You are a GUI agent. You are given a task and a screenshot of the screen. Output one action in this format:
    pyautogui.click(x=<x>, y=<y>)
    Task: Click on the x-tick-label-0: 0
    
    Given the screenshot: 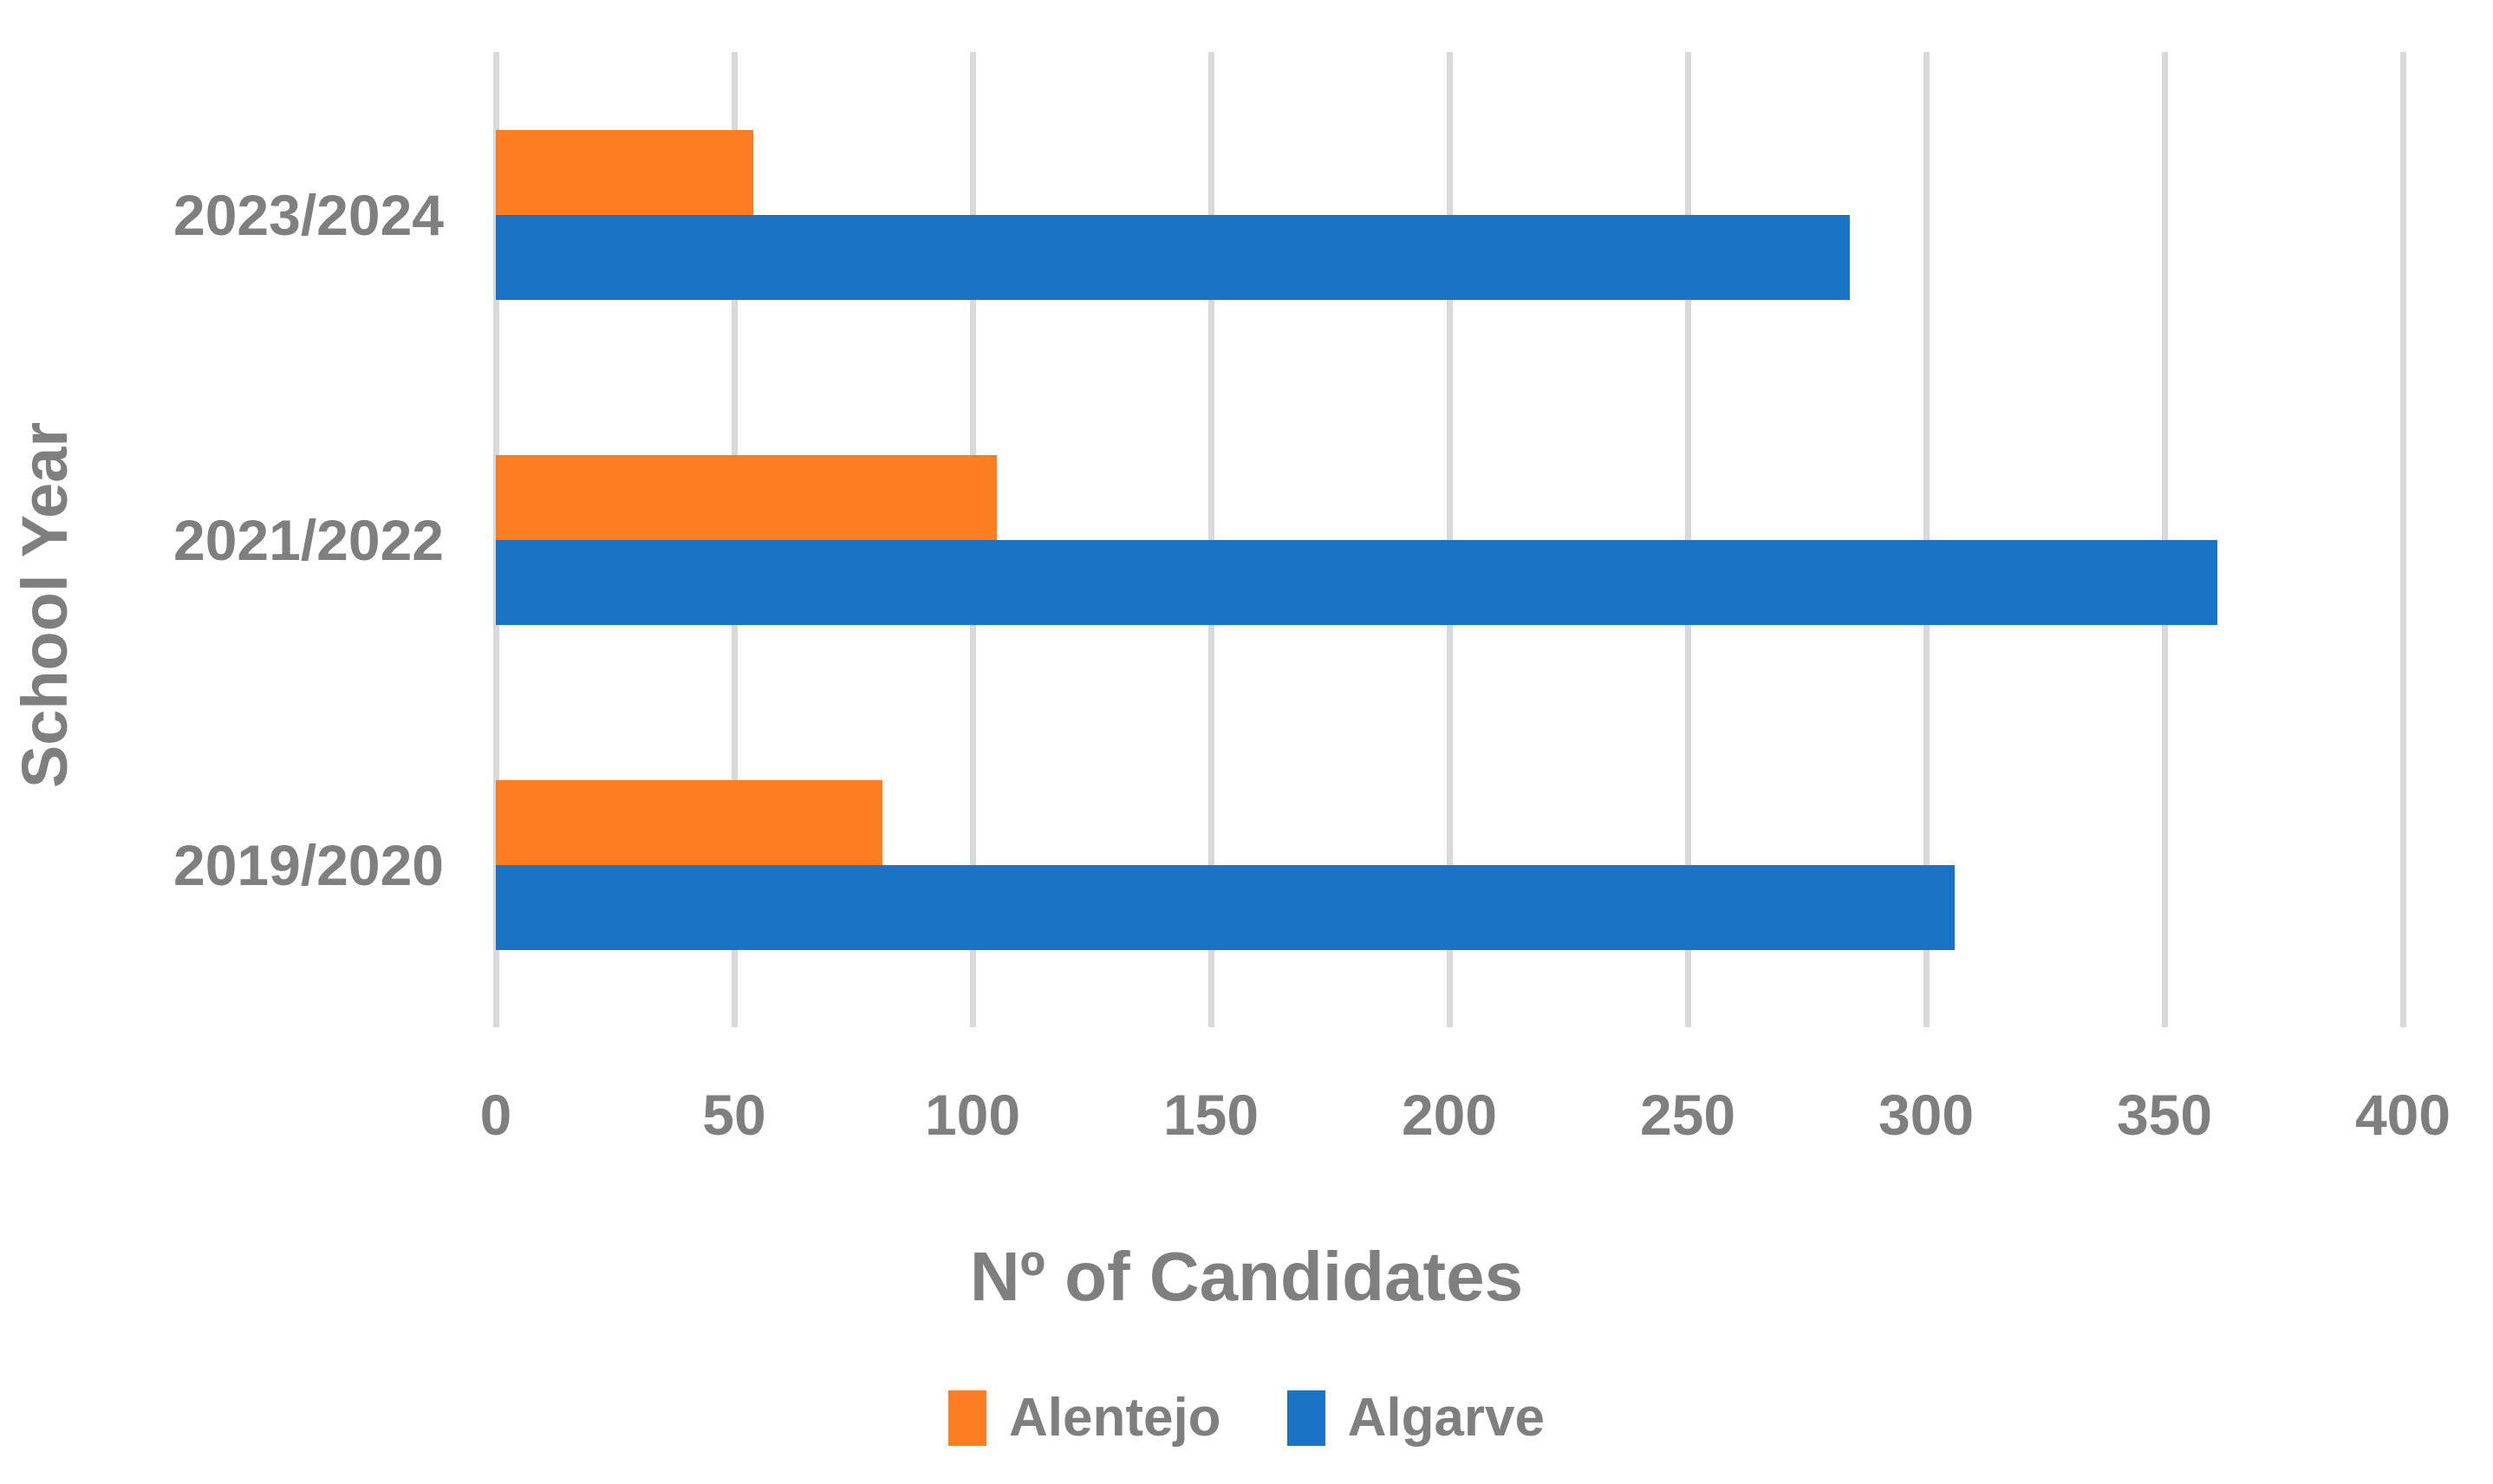 What is the action you would take?
    pyautogui.click(x=495, y=1115)
    